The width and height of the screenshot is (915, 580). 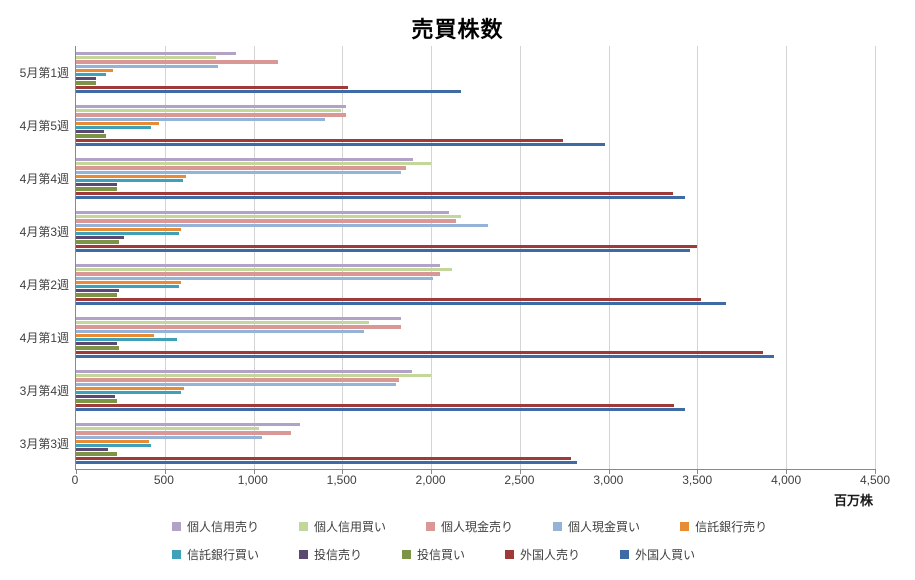 I want to click on x-tick-label: 4,000, so click(x=786, y=480).